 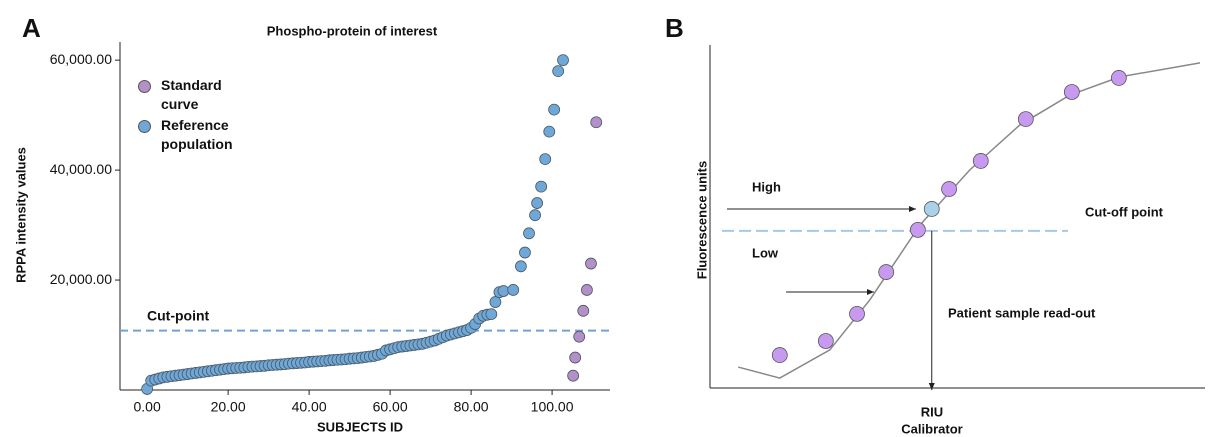 I want to click on legend-entry: Reference population, so click(x=199, y=135).